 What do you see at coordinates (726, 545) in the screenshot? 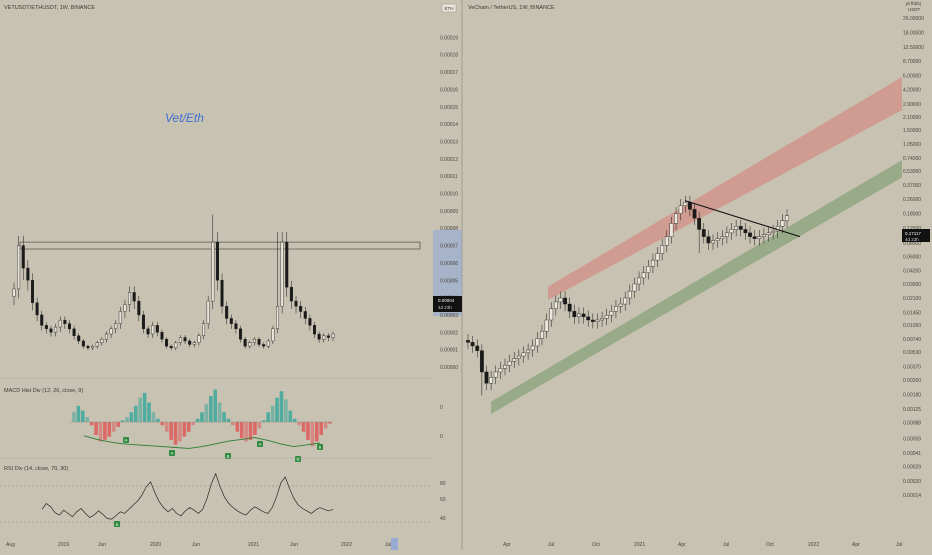
I see `right-x-tick: Jul` at bounding box center [726, 545].